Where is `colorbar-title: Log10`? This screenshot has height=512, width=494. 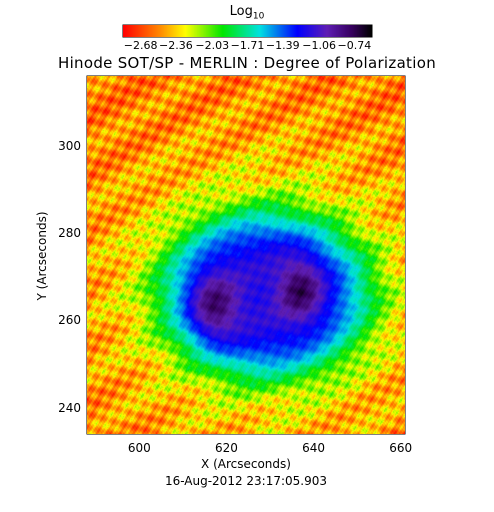 colorbar-title: Log10 is located at coordinates (247, 13).